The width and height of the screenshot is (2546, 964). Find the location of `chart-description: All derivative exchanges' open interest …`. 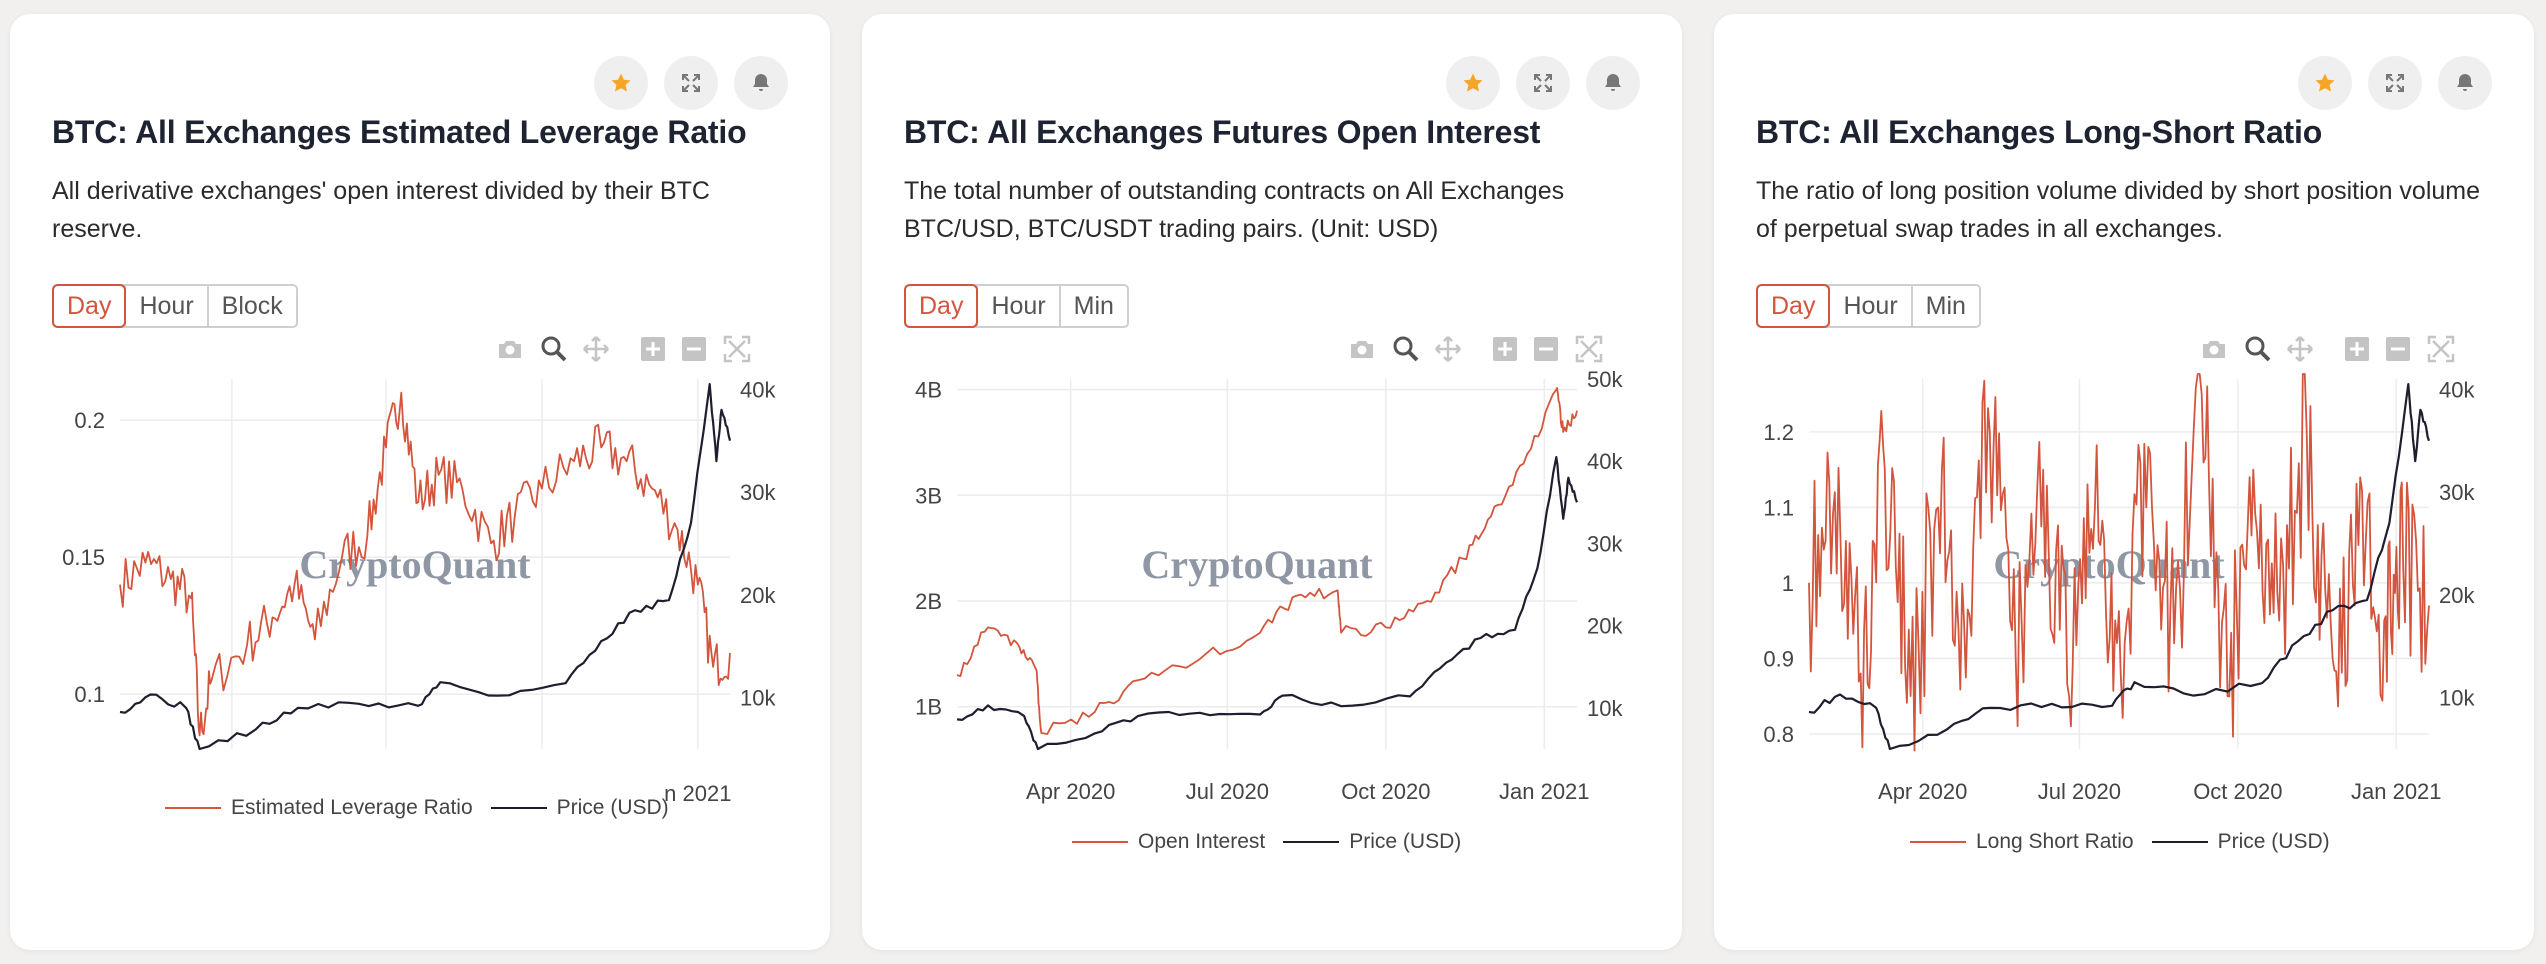

chart-description: All derivative exchanges' open interest … is located at coordinates (381, 210).